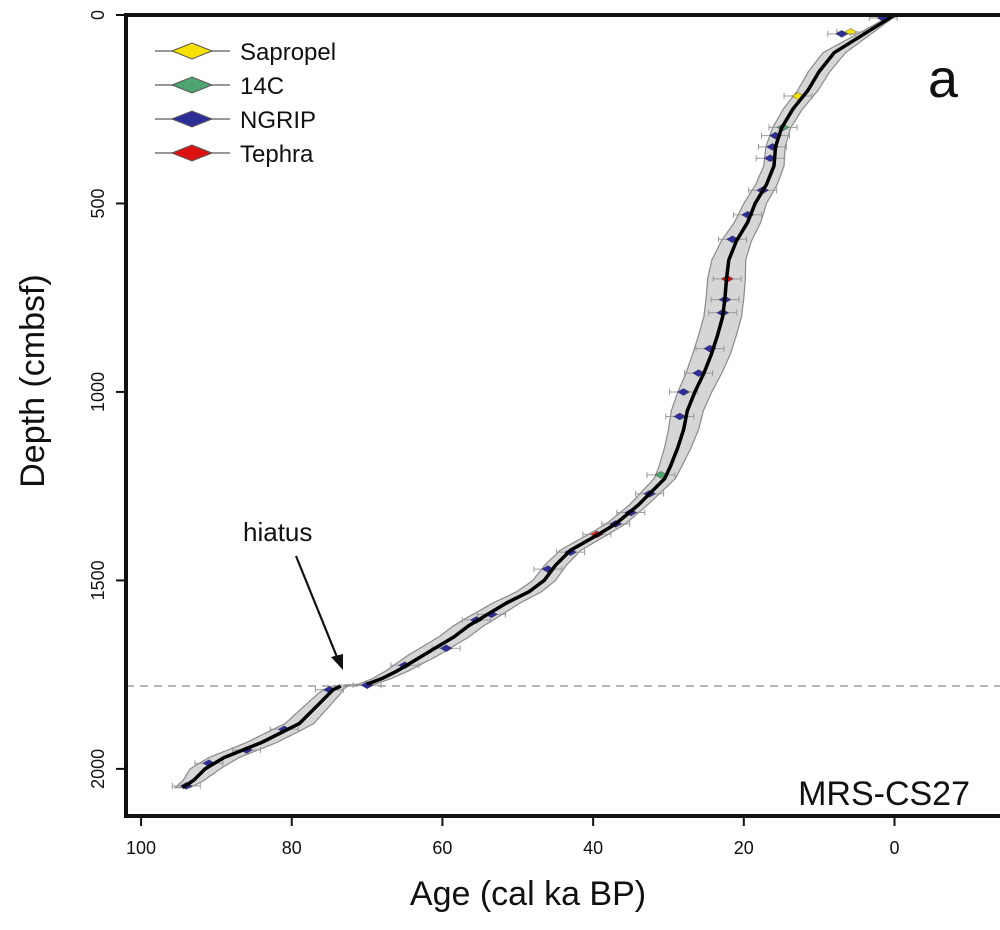  I want to click on y-tick-label: 2000, so click(98, 769).